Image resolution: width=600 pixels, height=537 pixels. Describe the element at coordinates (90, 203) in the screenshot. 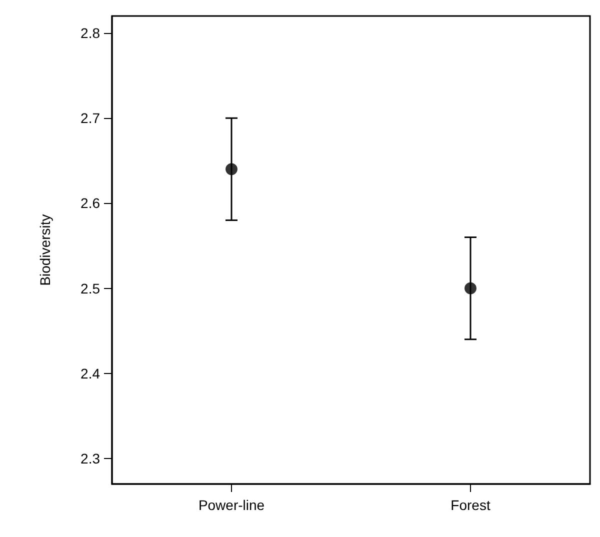

I see `y-tick-label: 2.6` at that location.